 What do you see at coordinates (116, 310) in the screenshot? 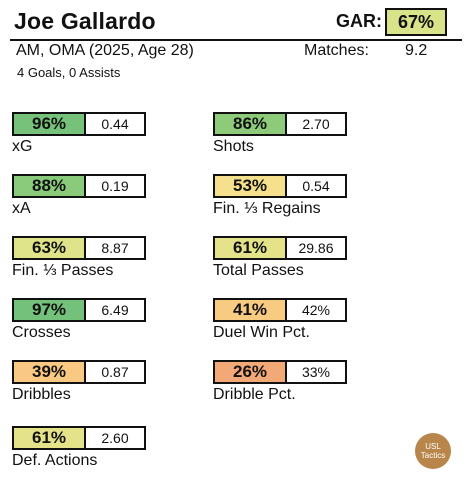
I see `metric-raw-value: 6.49` at bounding box center [116, 310].